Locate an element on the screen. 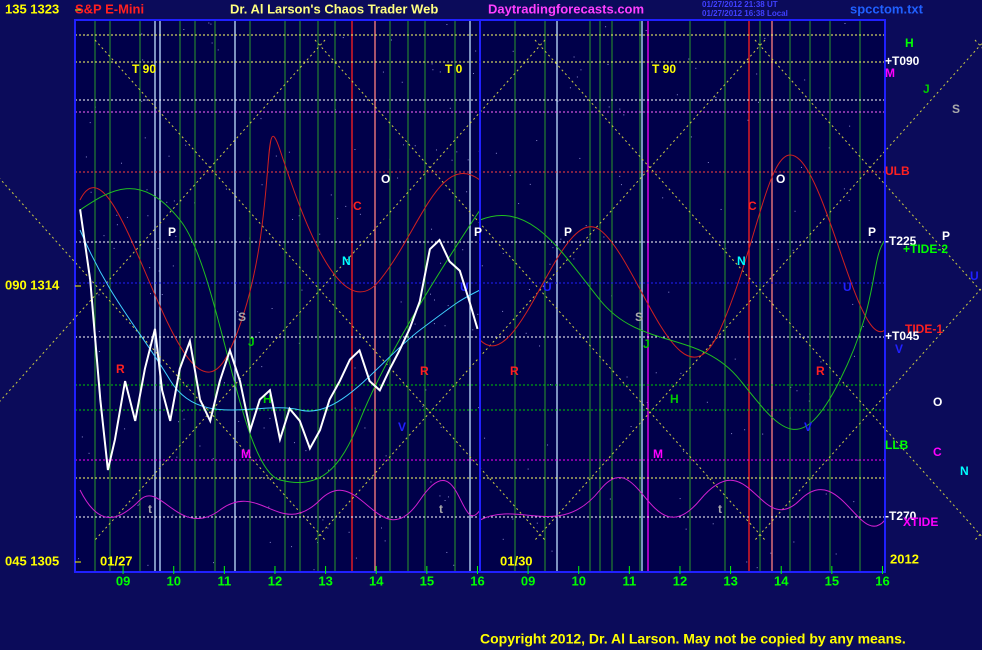 This screenshot has width=982, height=650. annotation: C is located at coordinates (752, 206).